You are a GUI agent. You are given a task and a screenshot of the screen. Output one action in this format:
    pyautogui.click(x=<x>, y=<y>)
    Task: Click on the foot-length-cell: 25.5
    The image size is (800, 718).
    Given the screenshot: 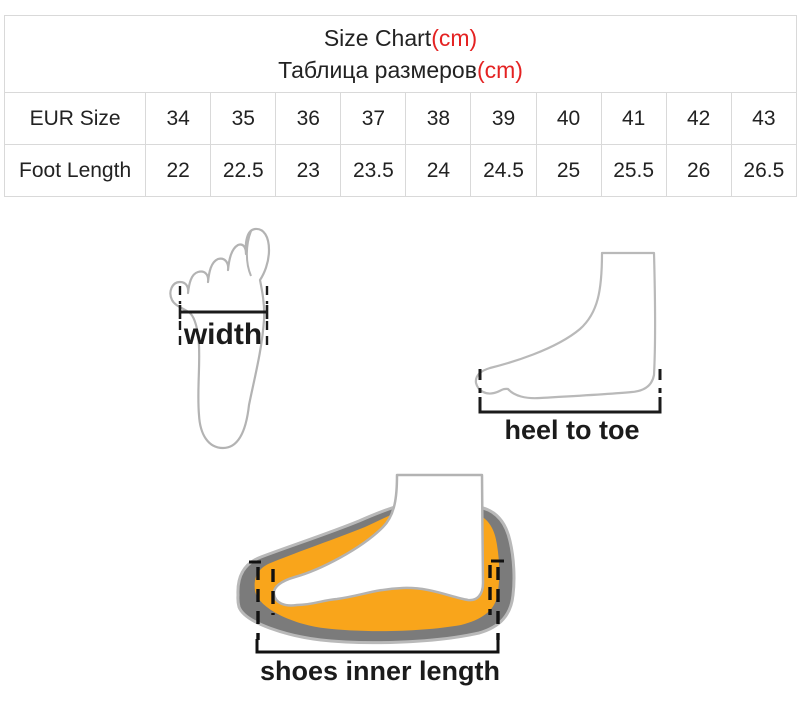 What is the action you would take?
    pyautogui.click(x=633, y=170)
    